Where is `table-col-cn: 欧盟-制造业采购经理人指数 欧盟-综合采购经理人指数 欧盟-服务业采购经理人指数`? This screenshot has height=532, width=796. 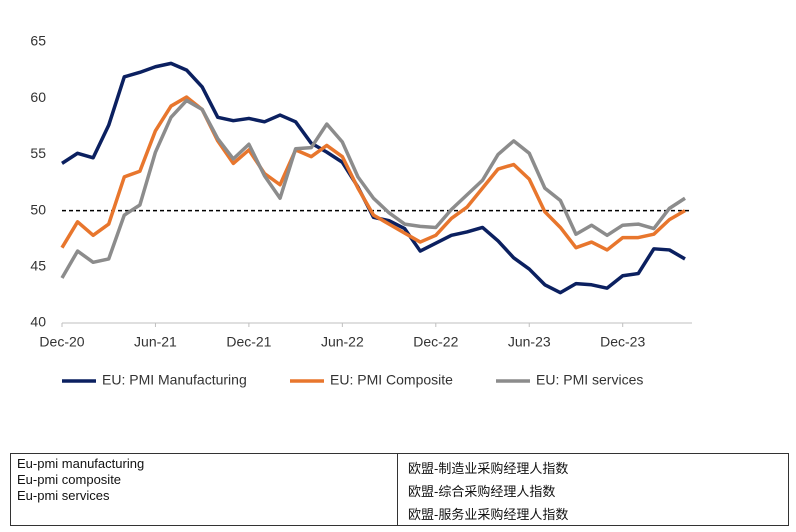 table-col-cn: 欧盟-制造业采购经理人指数 欧盟-综合采购经理人指数 欧盟-服务业采购经理人指数 is located at coordinates (593, 489).